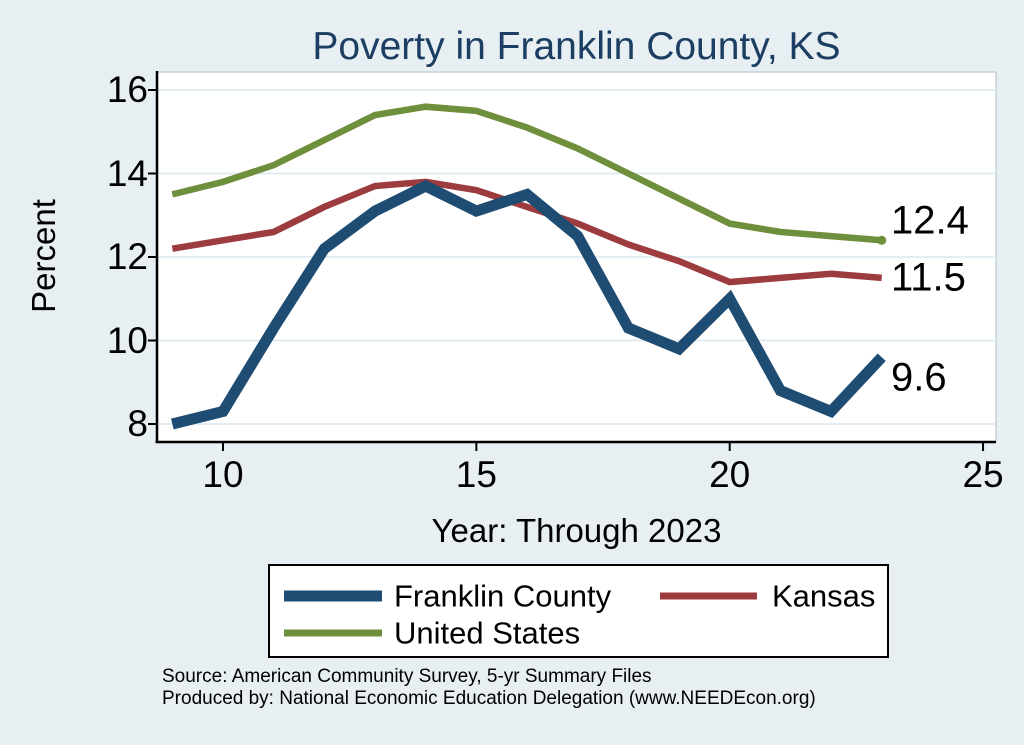  I want to click on series-line-kansas, so click(526, 232).